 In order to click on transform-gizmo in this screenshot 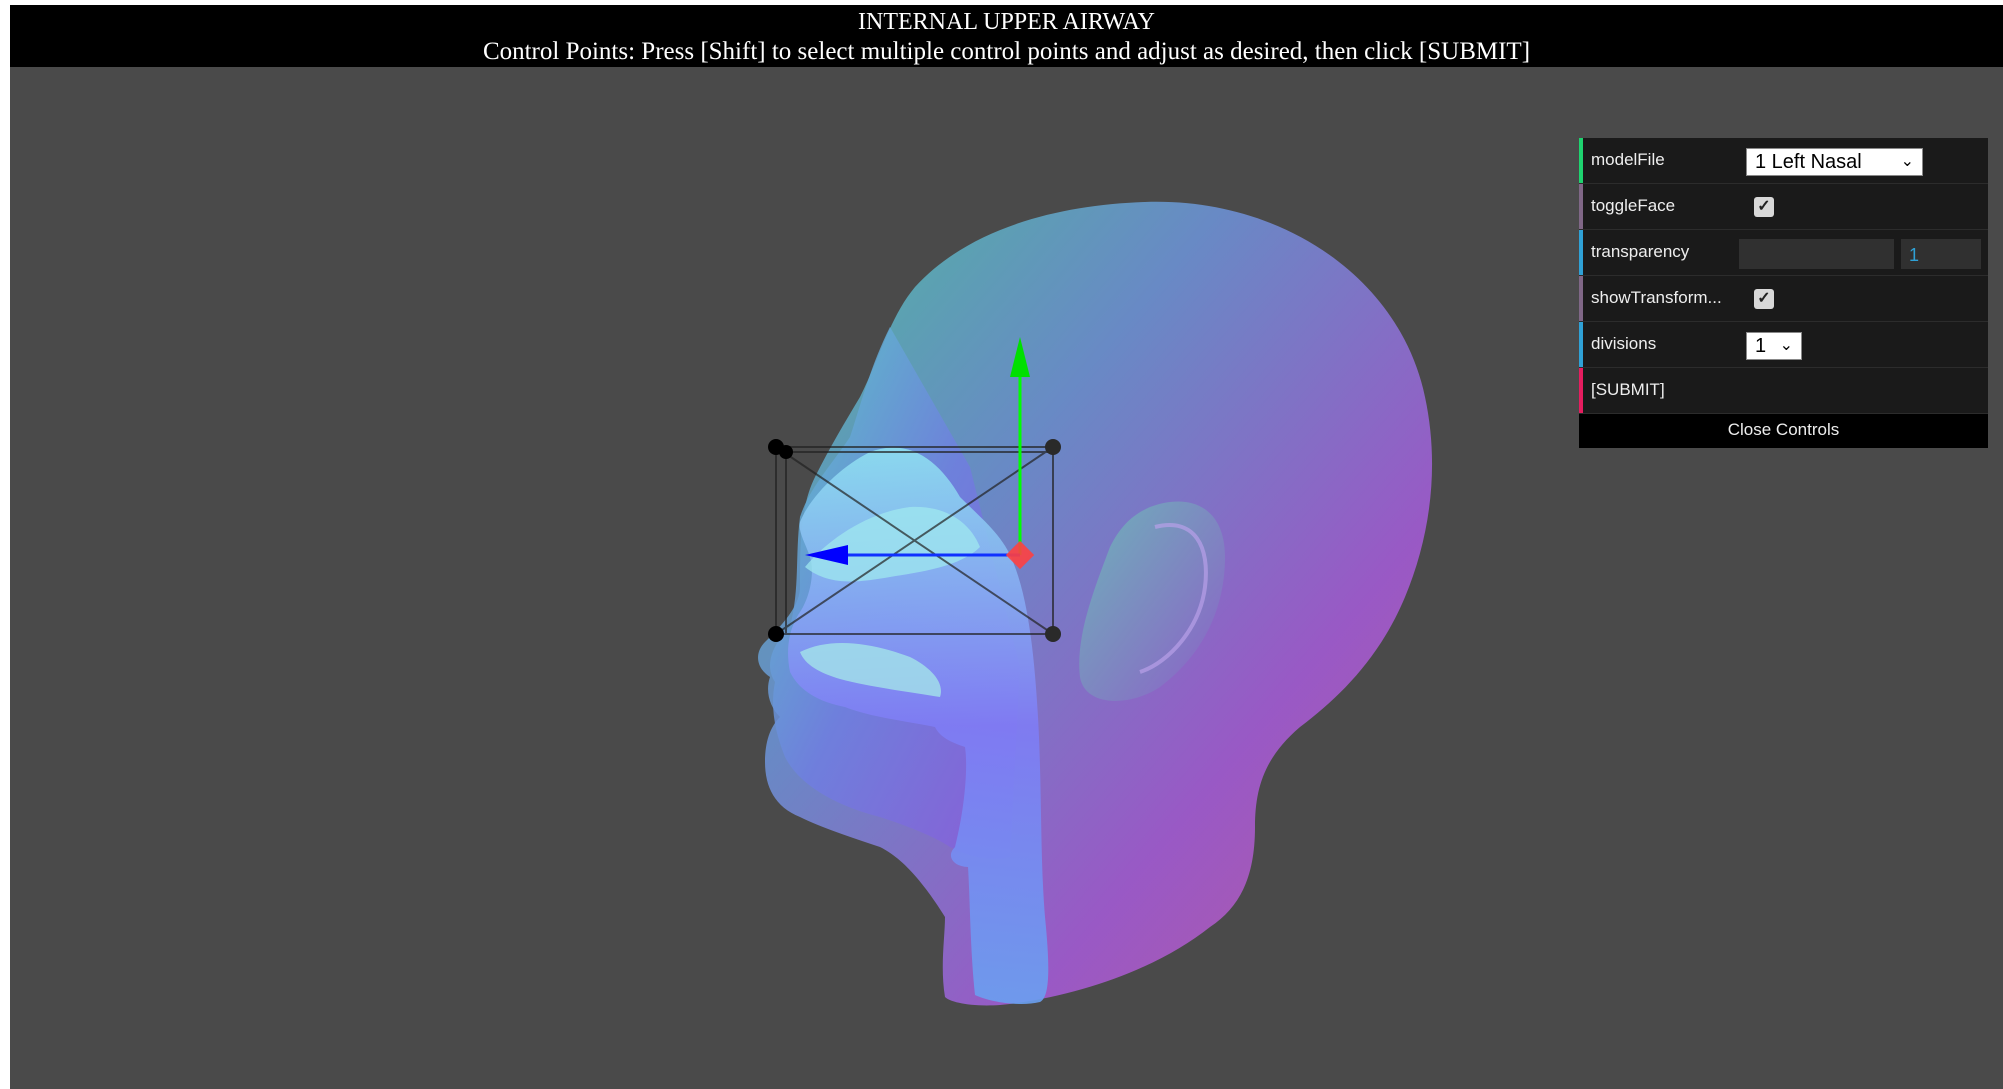, I will do `click(920, 453)`.